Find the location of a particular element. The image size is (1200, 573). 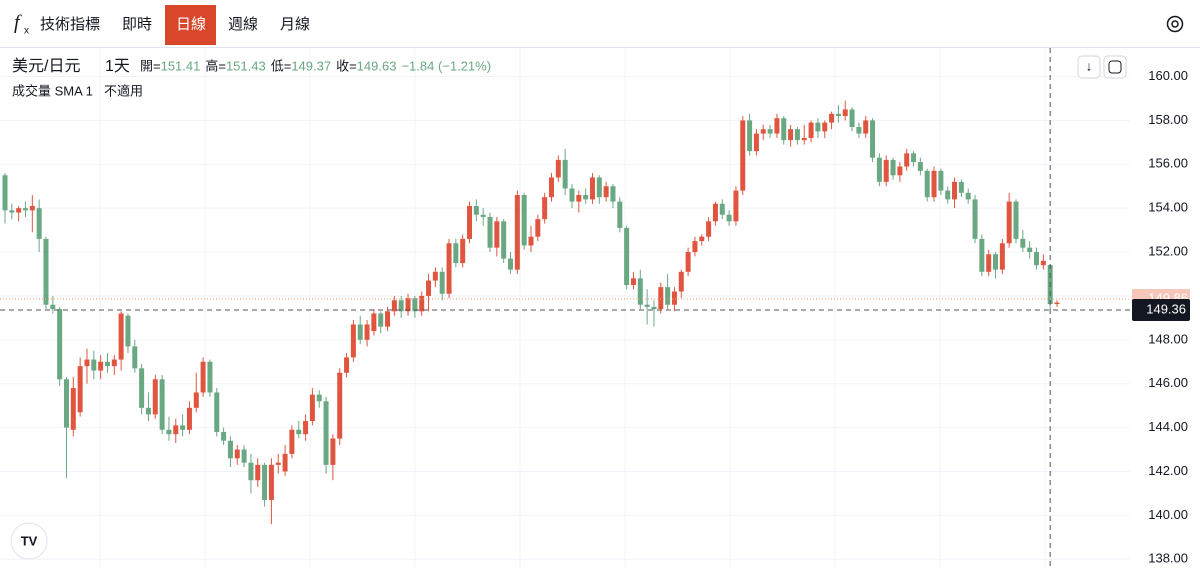

tab: 即時 is located at coordinates (137, 24).